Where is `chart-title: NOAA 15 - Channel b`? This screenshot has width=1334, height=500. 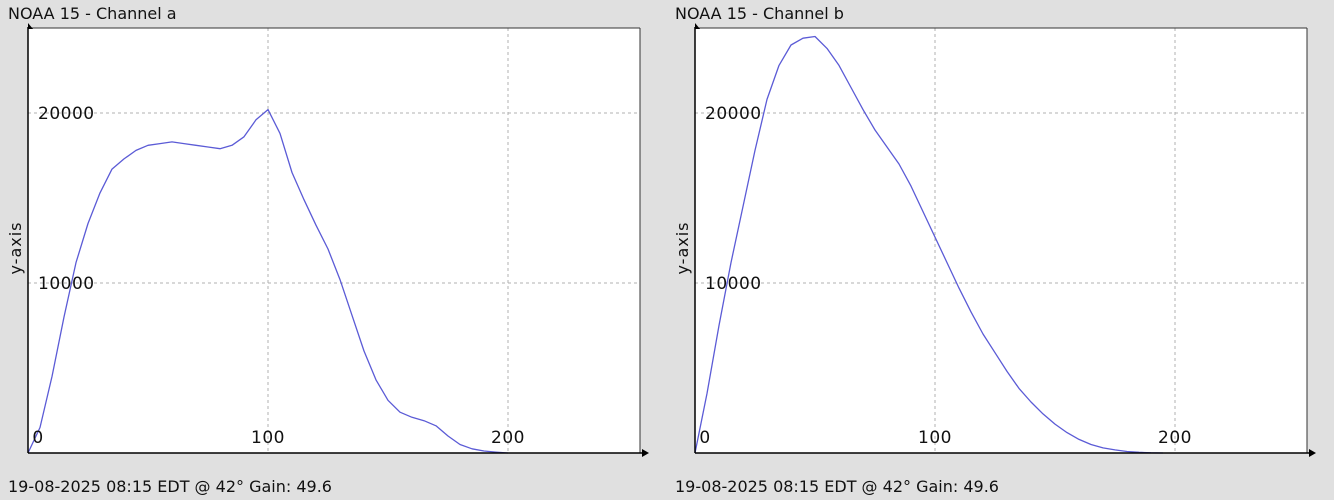 chart-title: NOAA 15 - Channel b is located at coordinates (759, 13).